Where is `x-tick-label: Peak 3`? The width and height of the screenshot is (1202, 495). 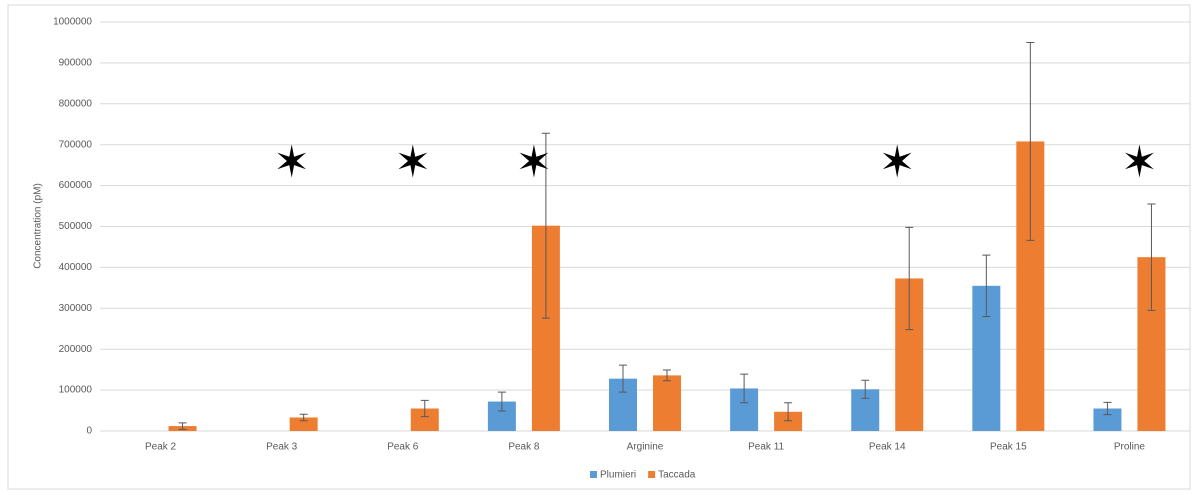
x-tick-label: Peak 3 is located at coordinates (282, 447).